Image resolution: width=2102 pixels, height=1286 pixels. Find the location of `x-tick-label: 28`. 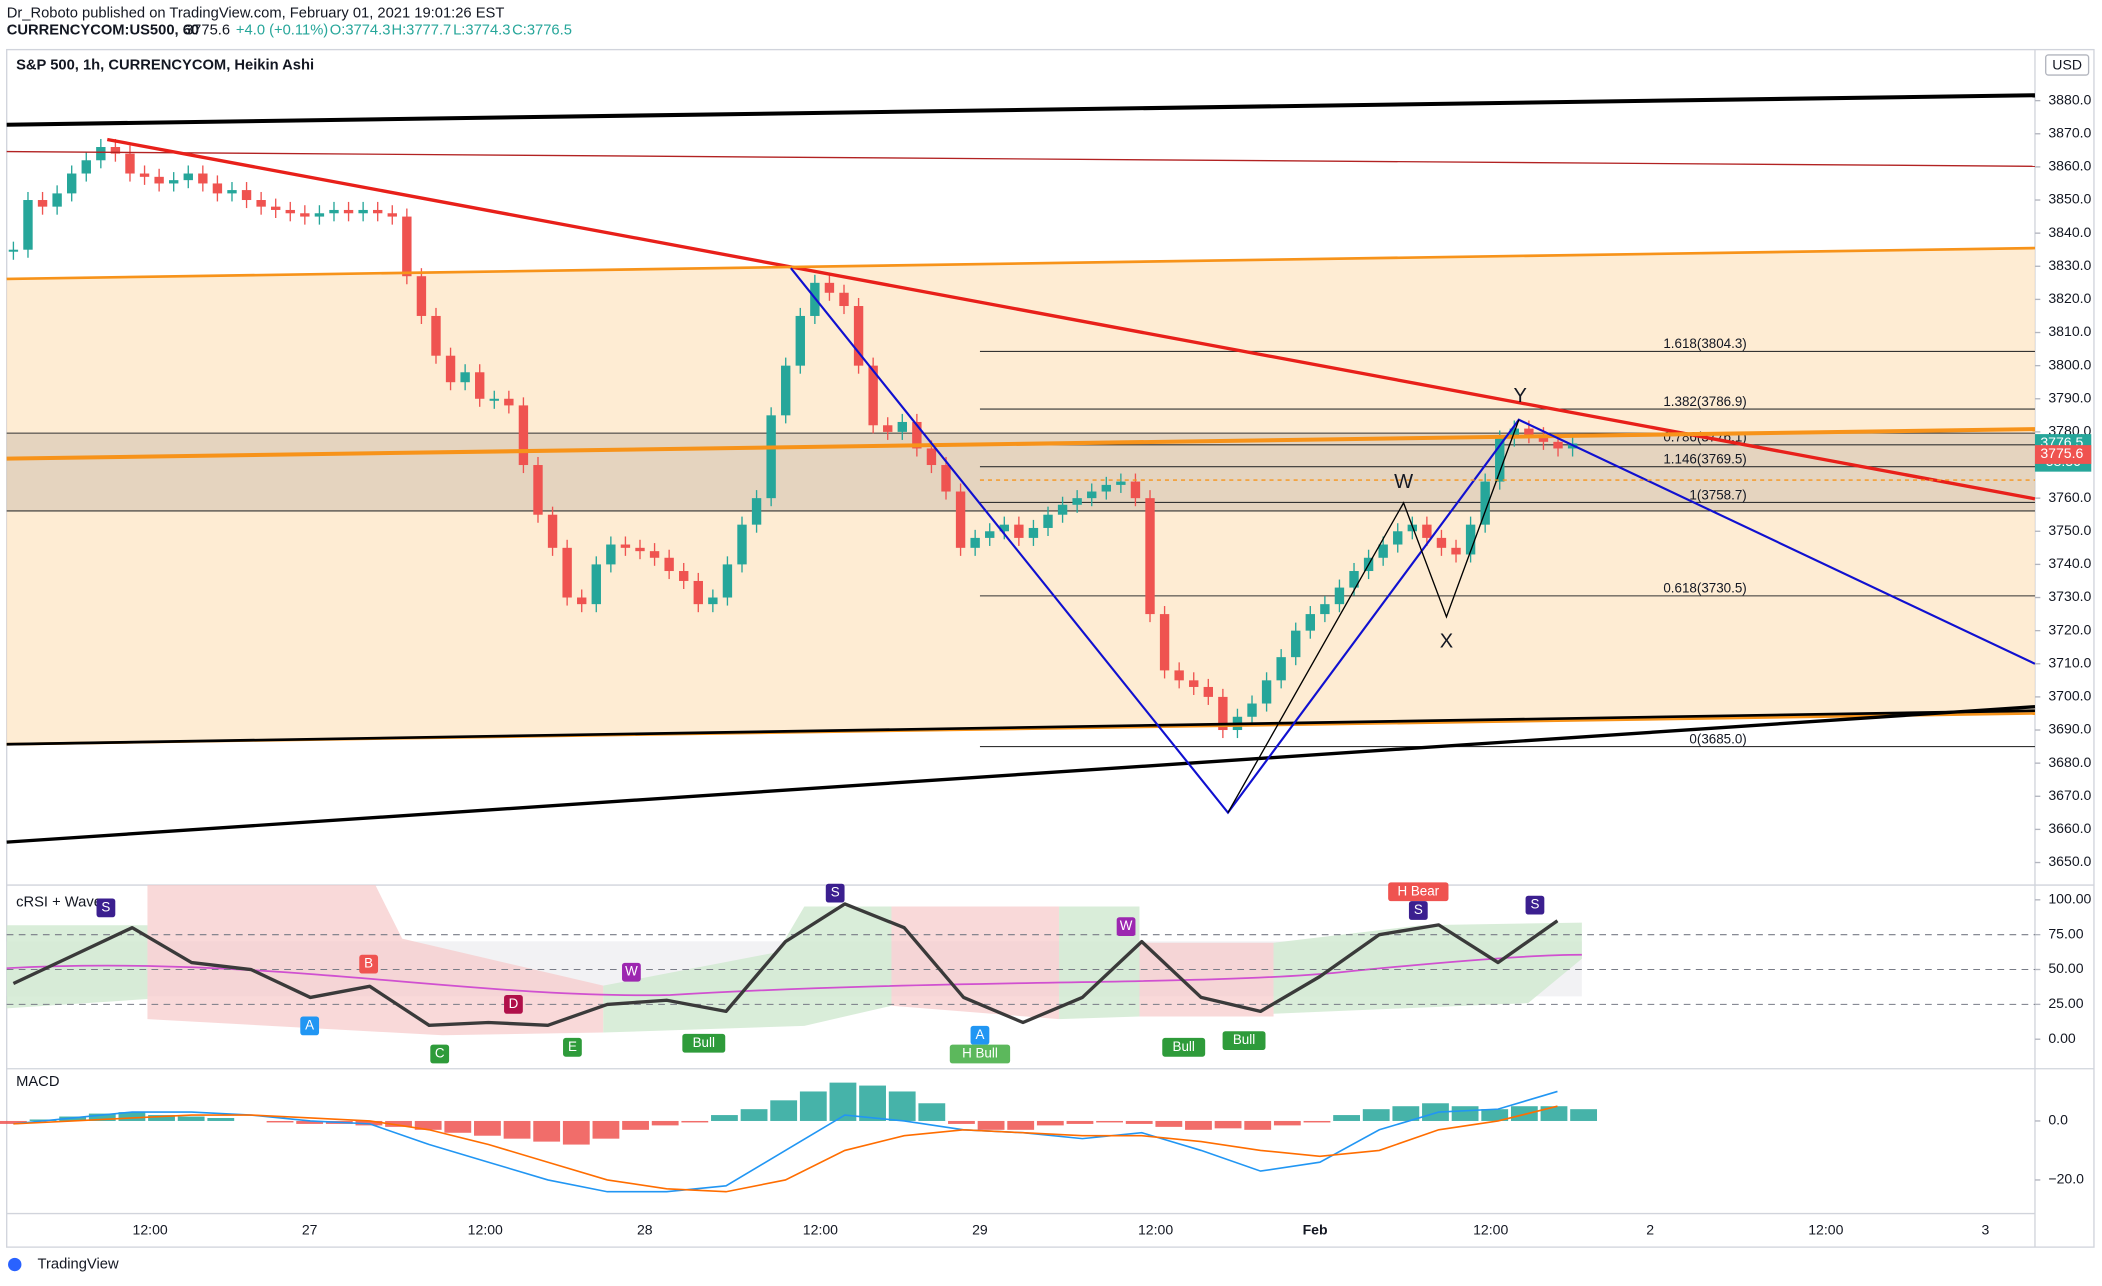

x-tick-label: 28 is located at coordinates (645, 1230).